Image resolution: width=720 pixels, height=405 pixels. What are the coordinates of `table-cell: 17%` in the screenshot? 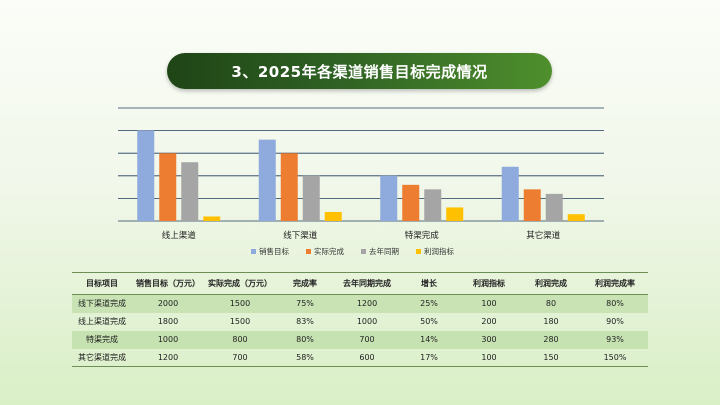 It's located at (429, 357).